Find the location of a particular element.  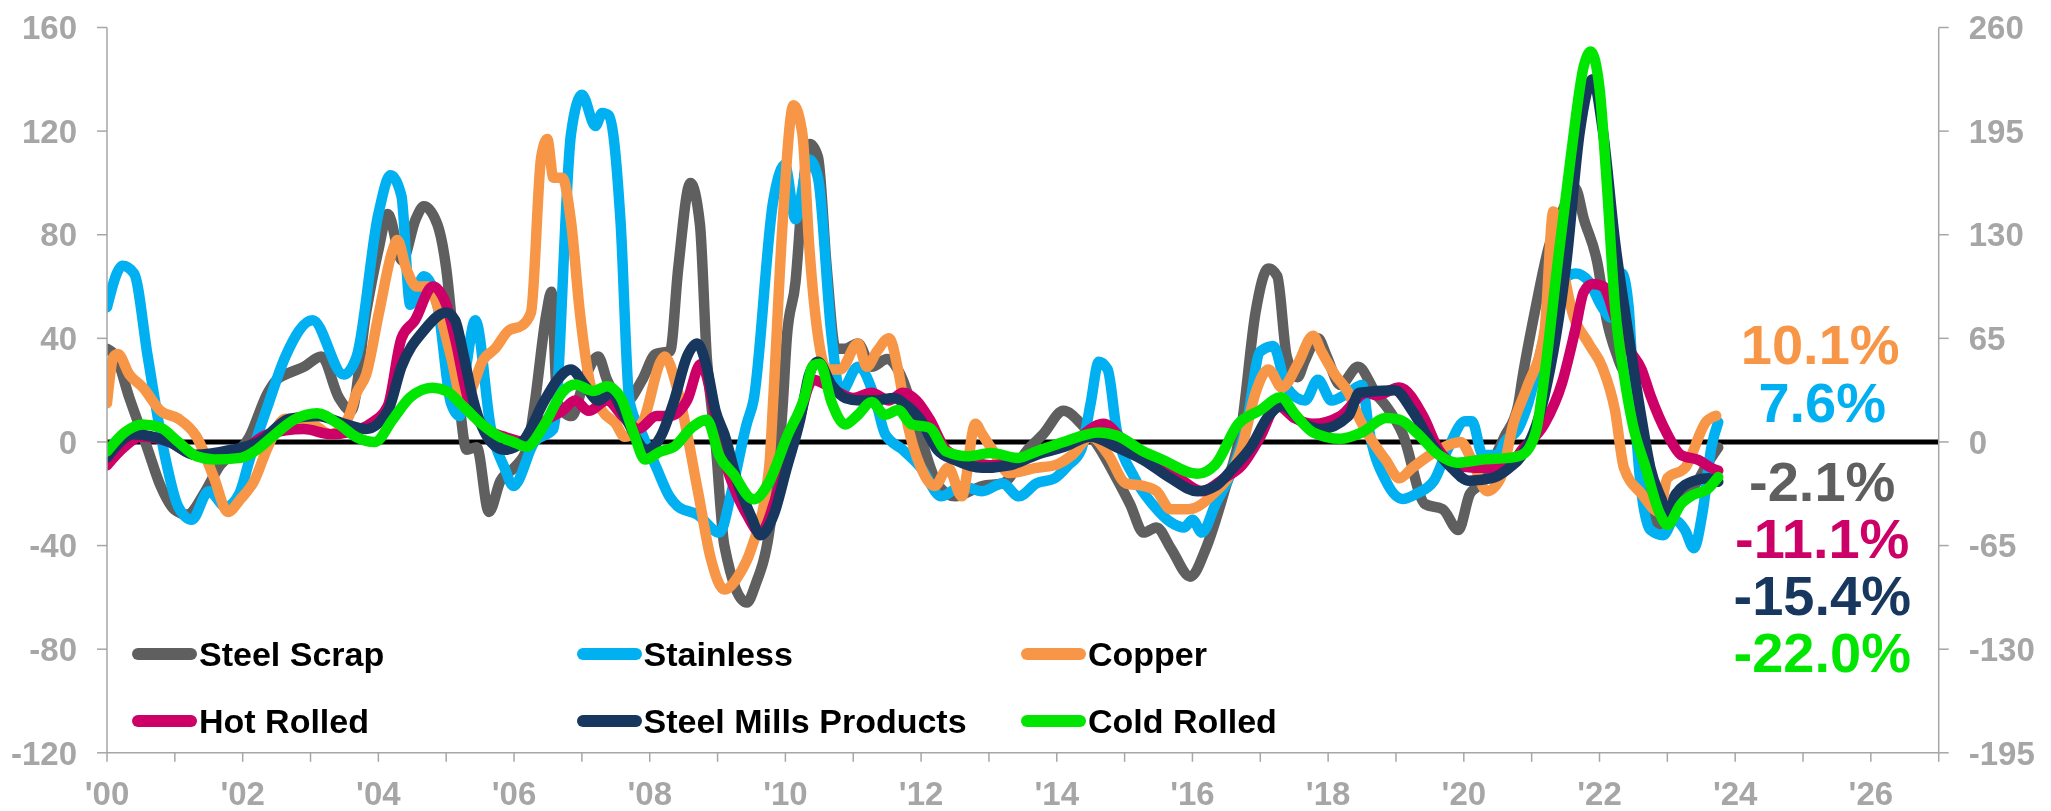

x-tick-label: '18 is located at coordinates (1328, 793).